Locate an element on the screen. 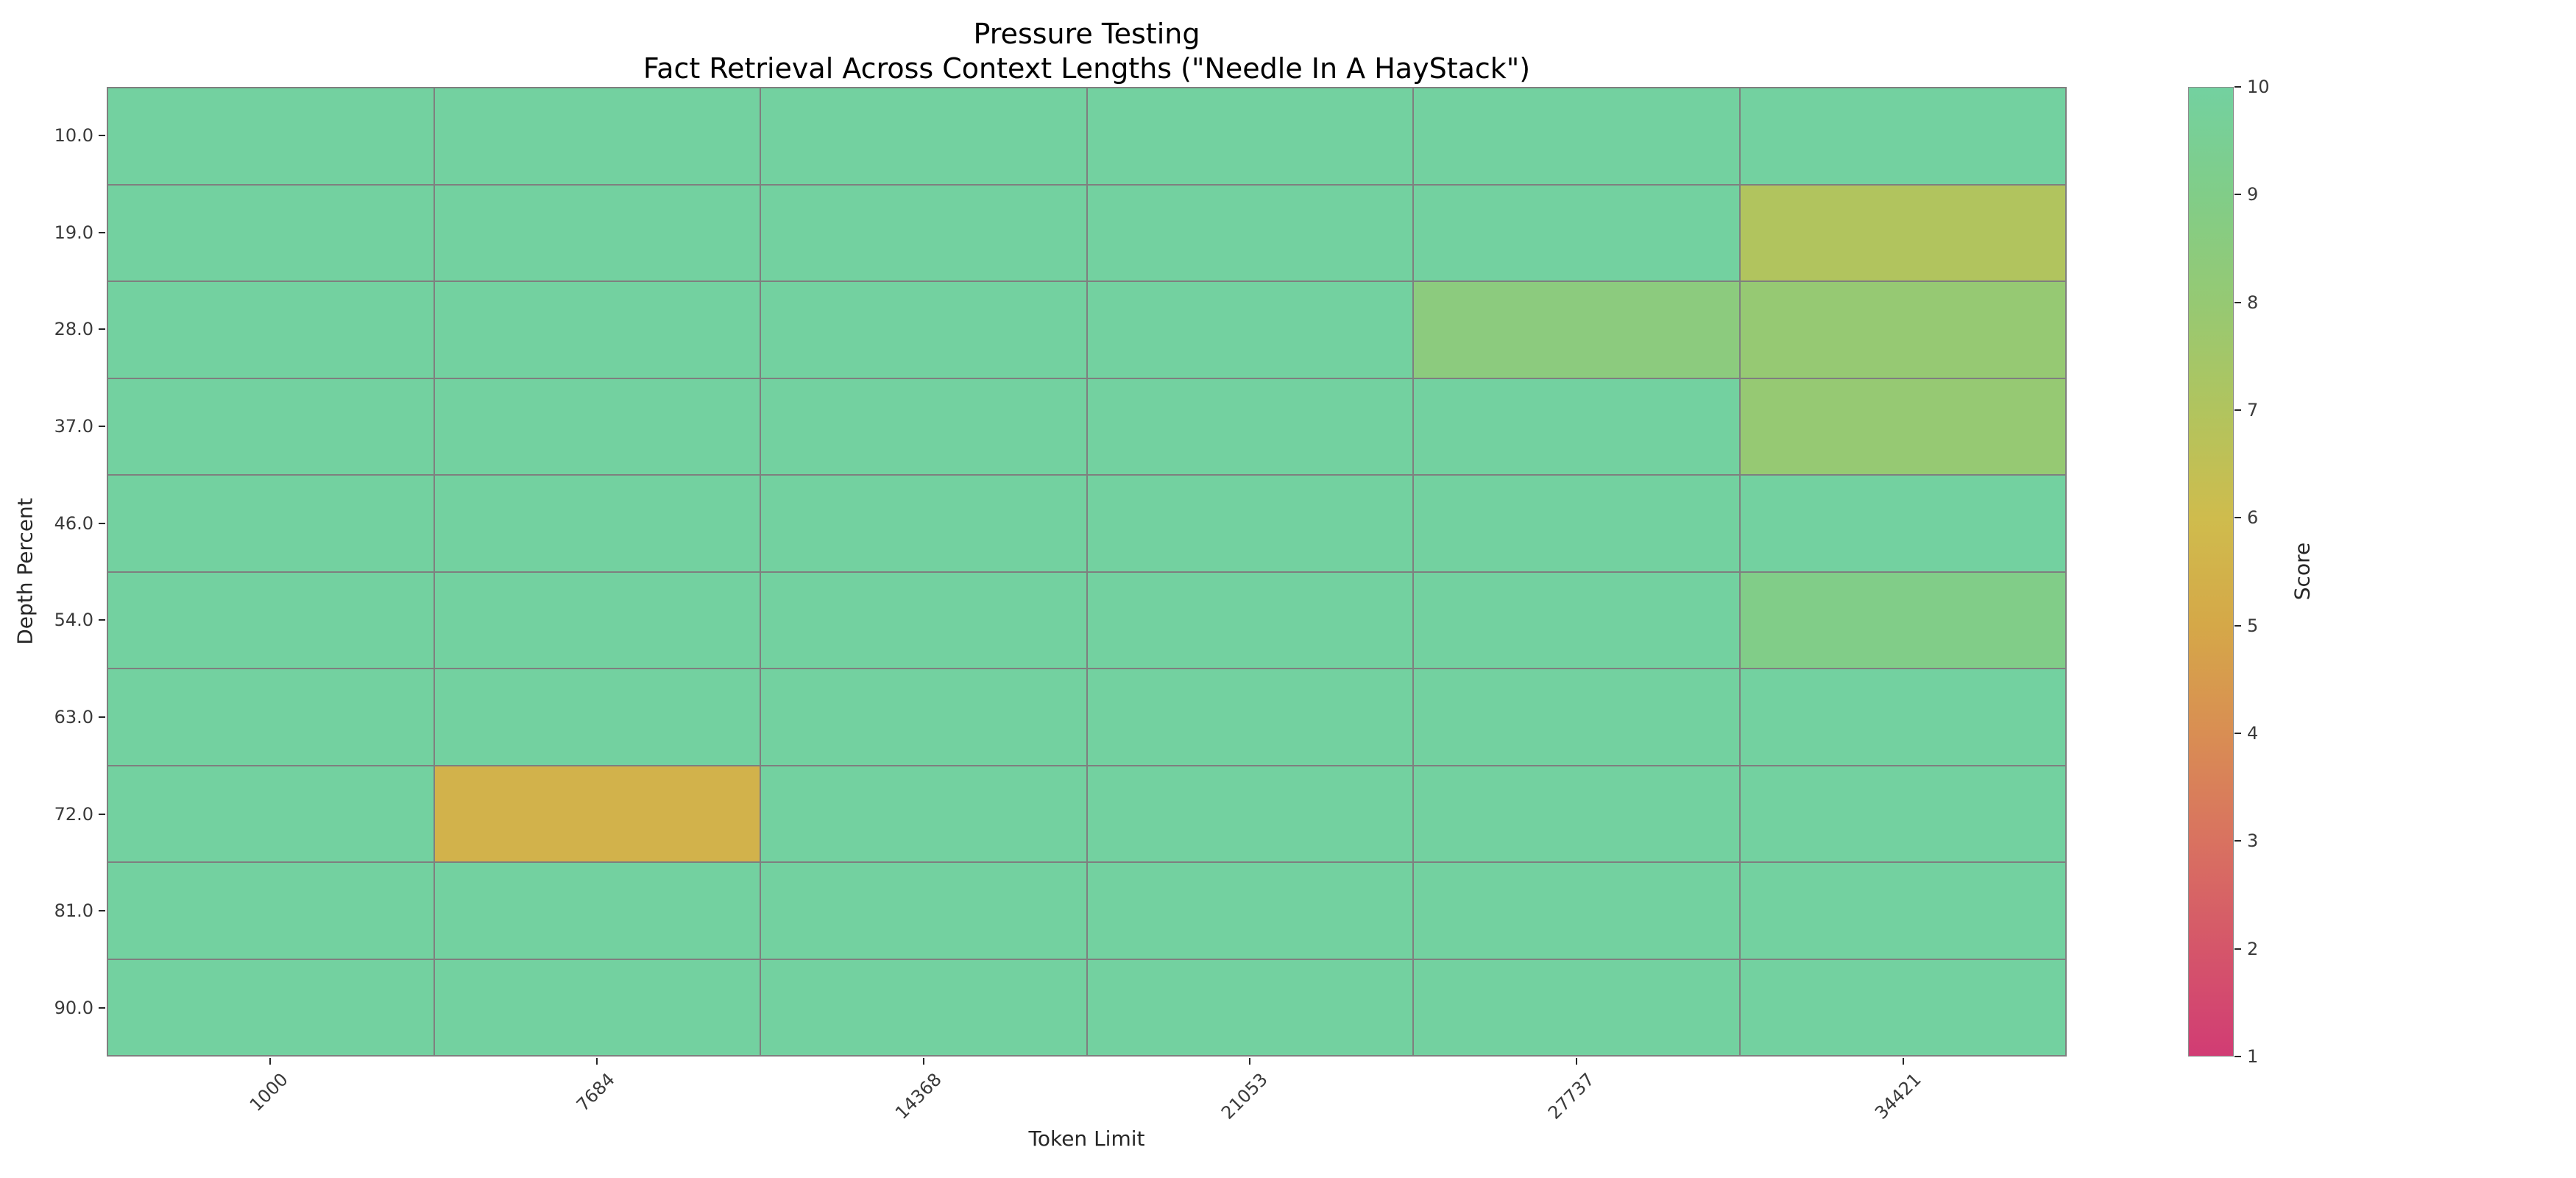  y-tick-label: 54.0 is located at coordinates (73, 620).